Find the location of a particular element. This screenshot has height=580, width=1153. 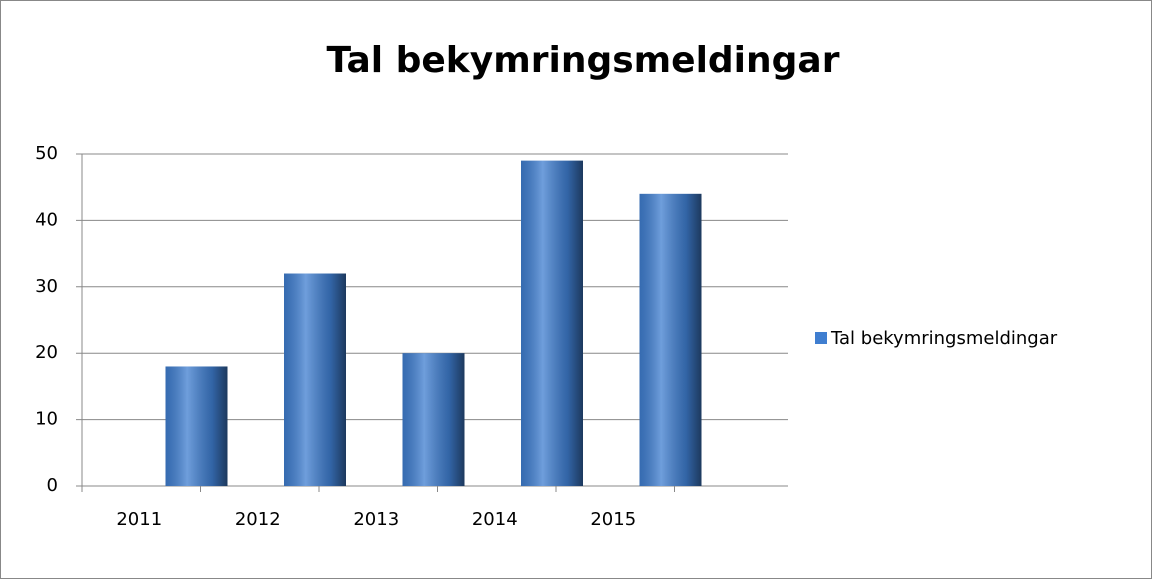

x-tick-label: 2011 is located at coordinates (139, 519).